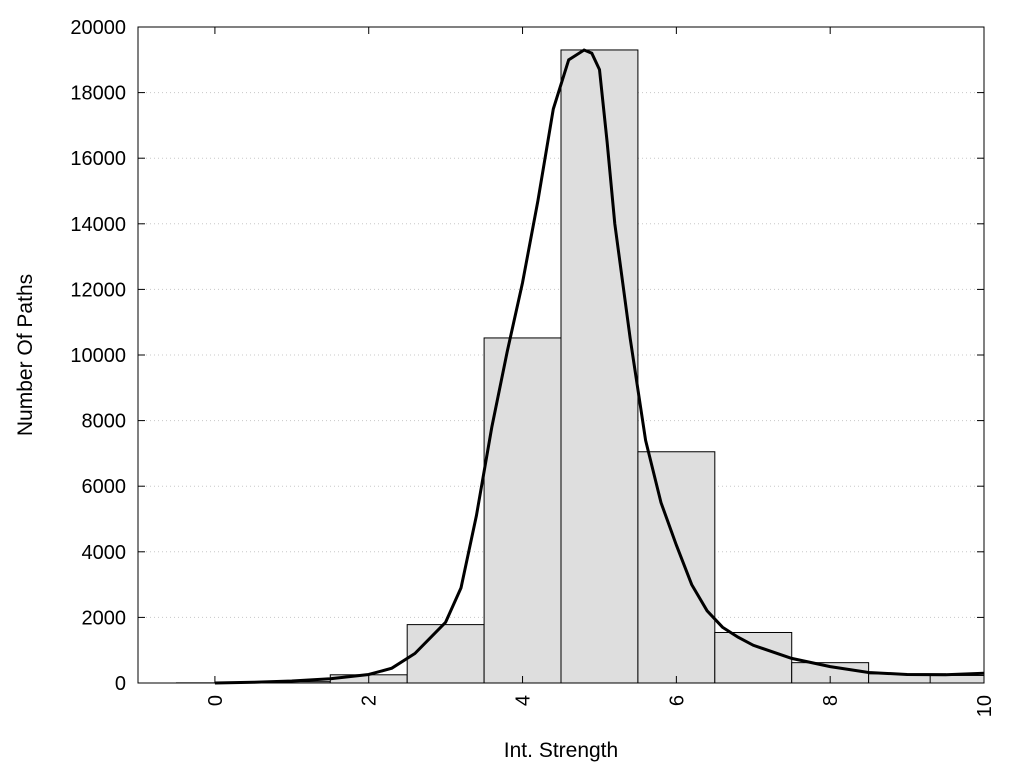 This screenshot has height=768, width=1024. I want to click on x-axis-label: Int. Strength, so click(561, 750).